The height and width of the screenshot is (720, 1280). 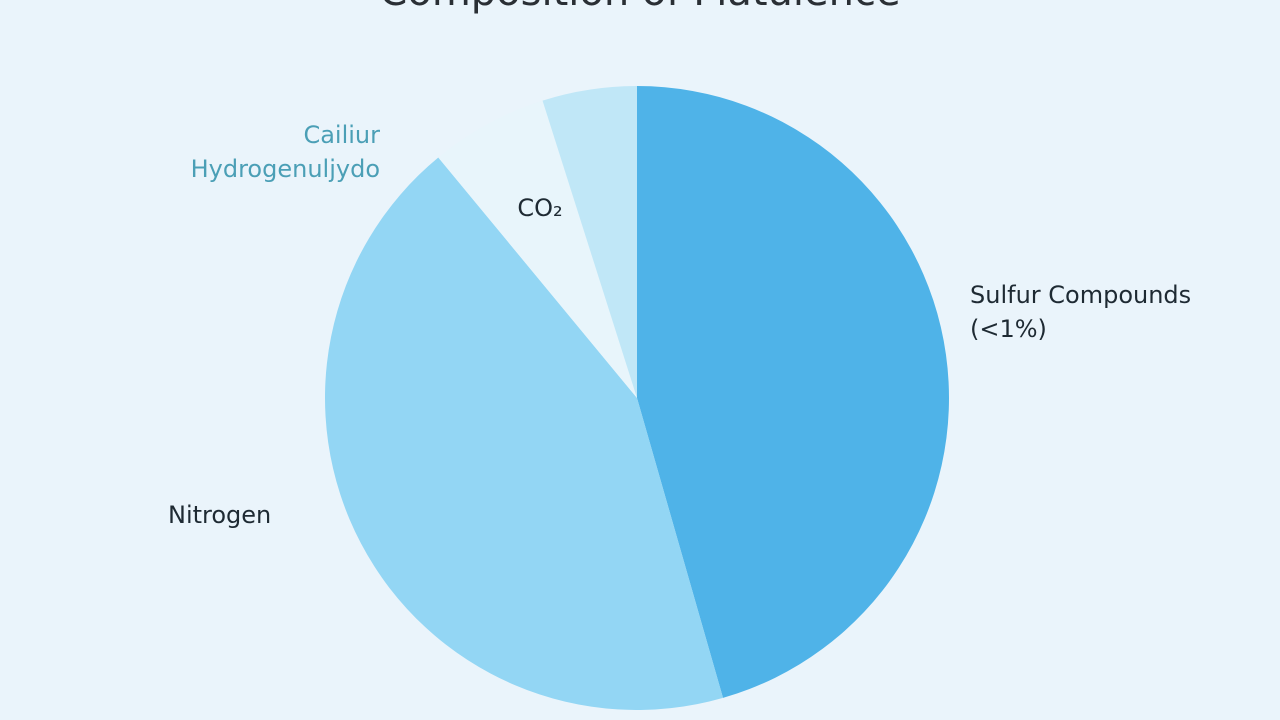 I want to click on slice-label: Cailiur Hydrogenuljydo, so click(x=286, y=152).